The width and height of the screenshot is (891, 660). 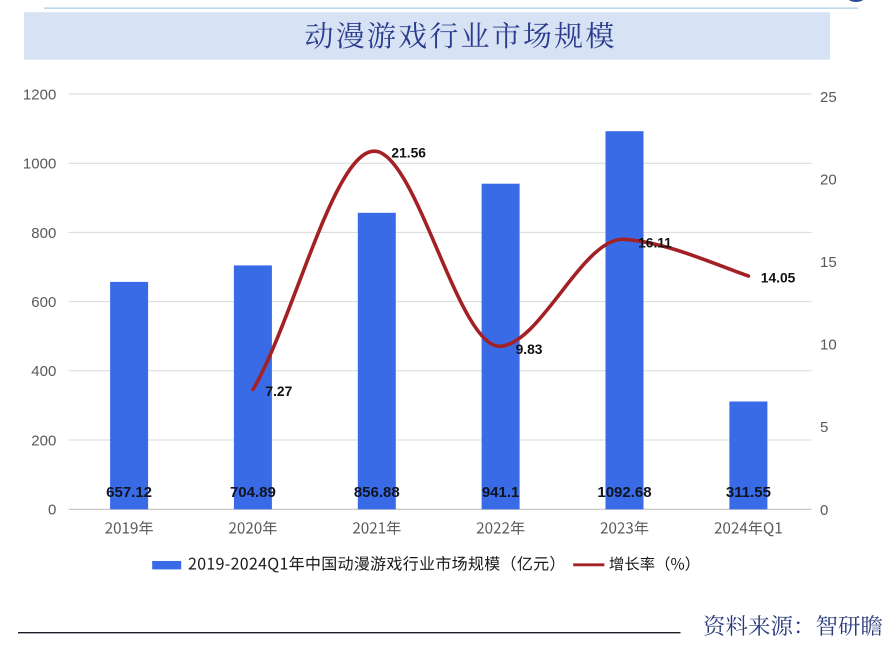 I want to click on svg-text: 1000, so click(x=39, y=164).